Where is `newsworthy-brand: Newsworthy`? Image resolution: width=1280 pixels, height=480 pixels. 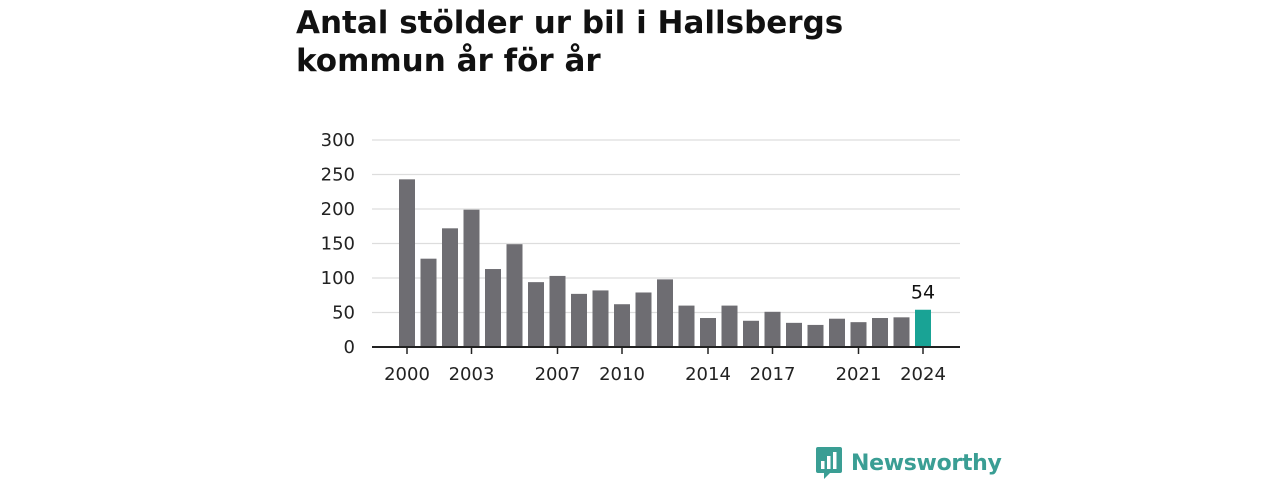 newsworthy-brand: Newsworthy is located at coordinates (908, 463).